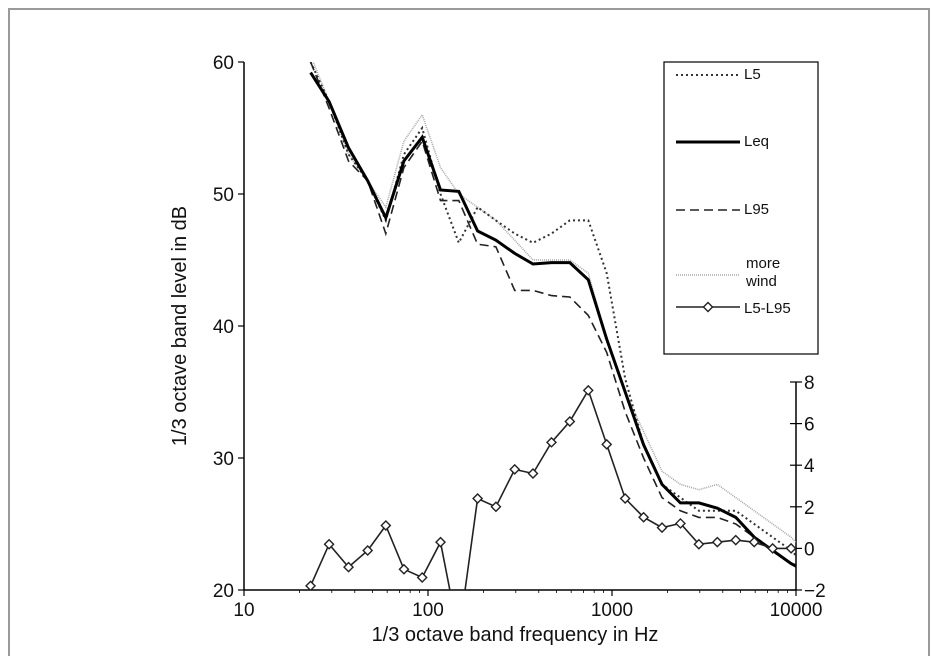  Describe the element at coordinates (223, 195) in the screenshot. I see `y-tick-label: 50` at that location.